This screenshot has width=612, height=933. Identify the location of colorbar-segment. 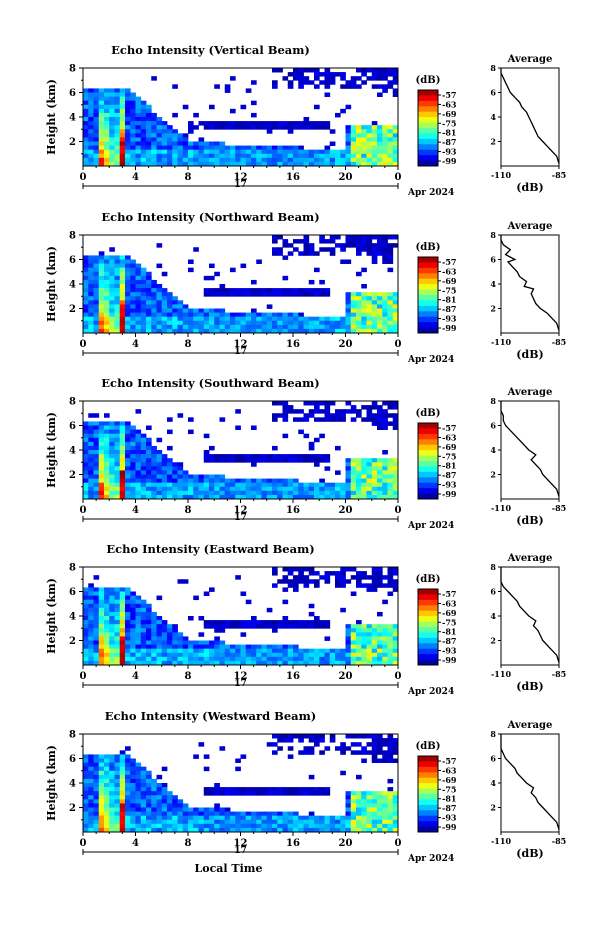
(428, 759).